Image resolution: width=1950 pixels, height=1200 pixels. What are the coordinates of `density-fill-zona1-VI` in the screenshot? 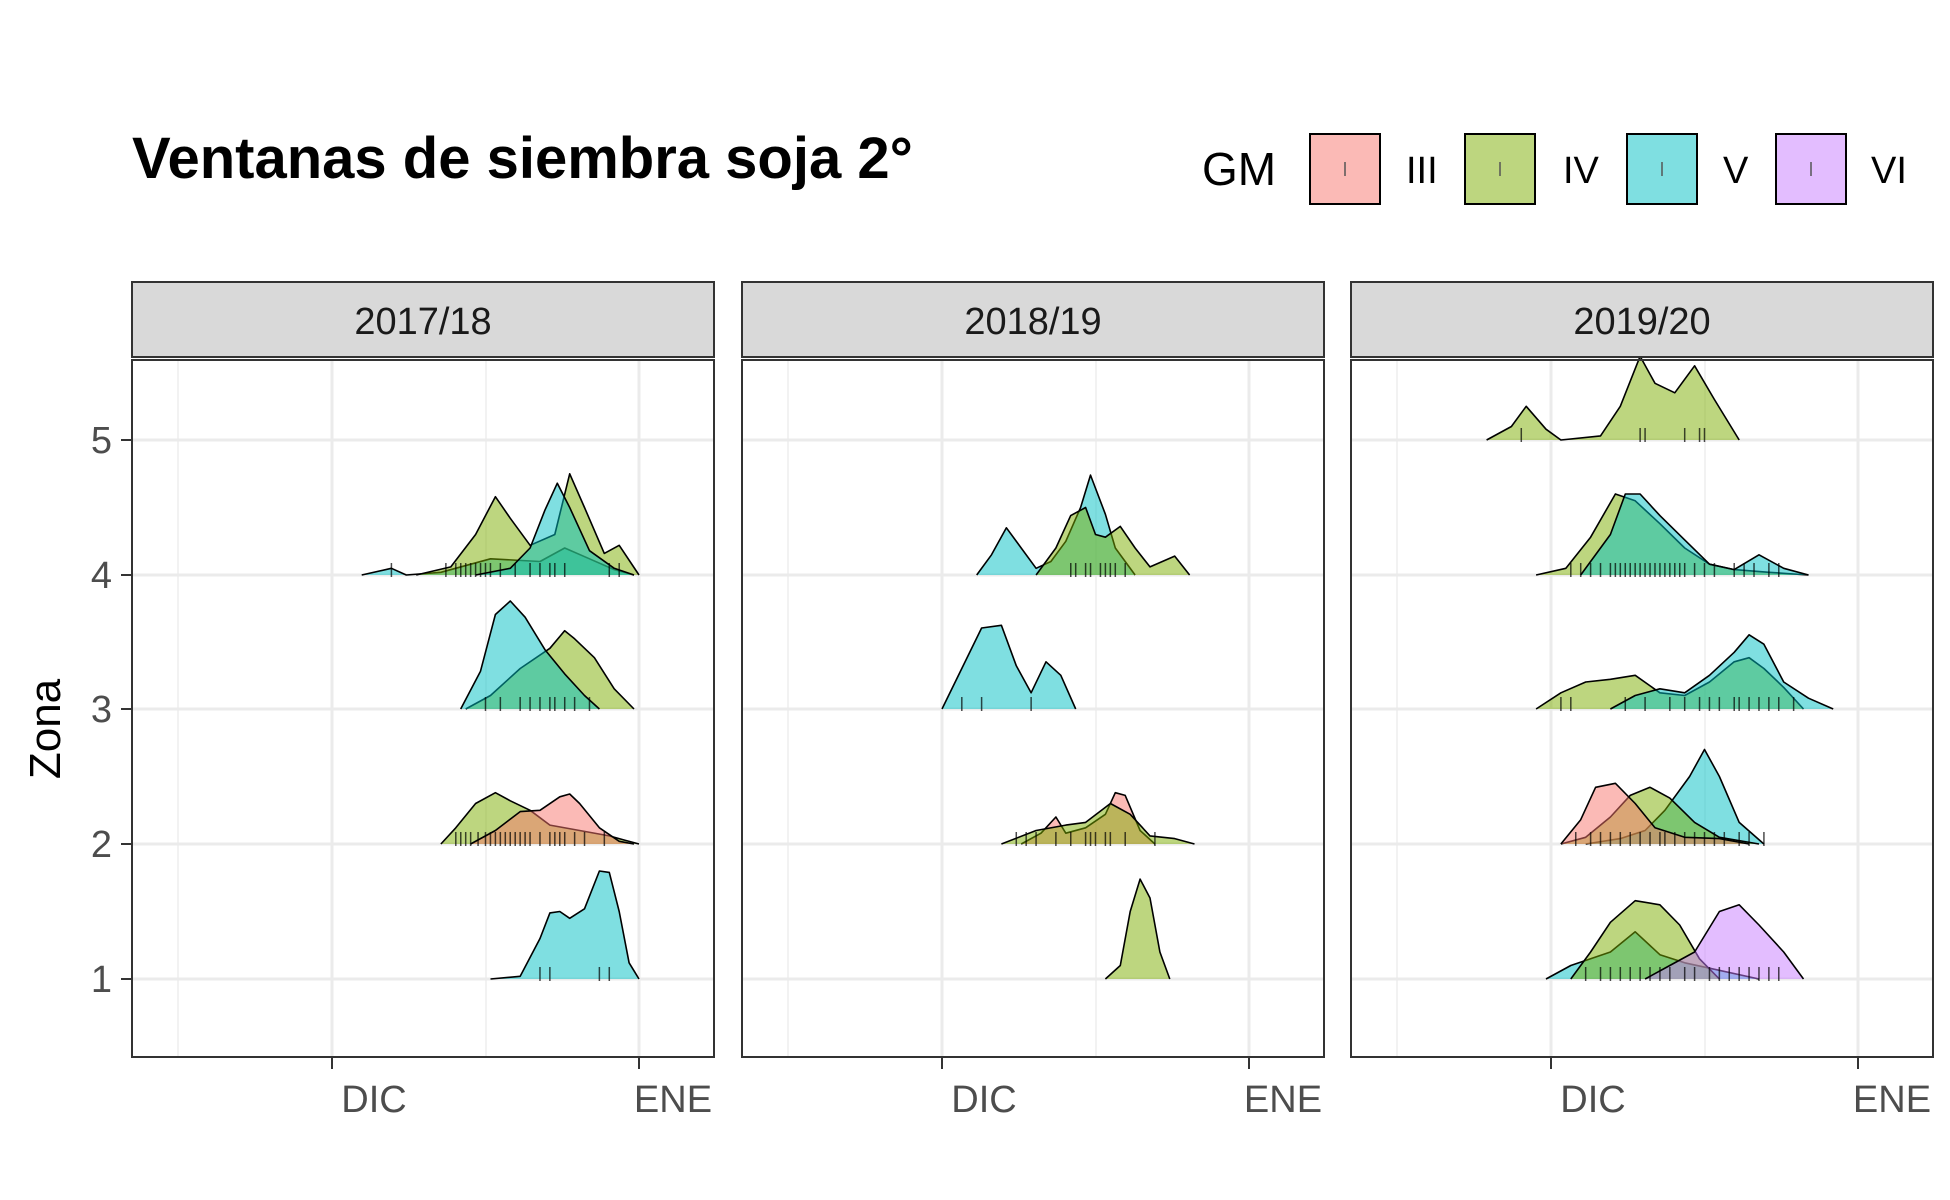 It's located at (1724, 941).